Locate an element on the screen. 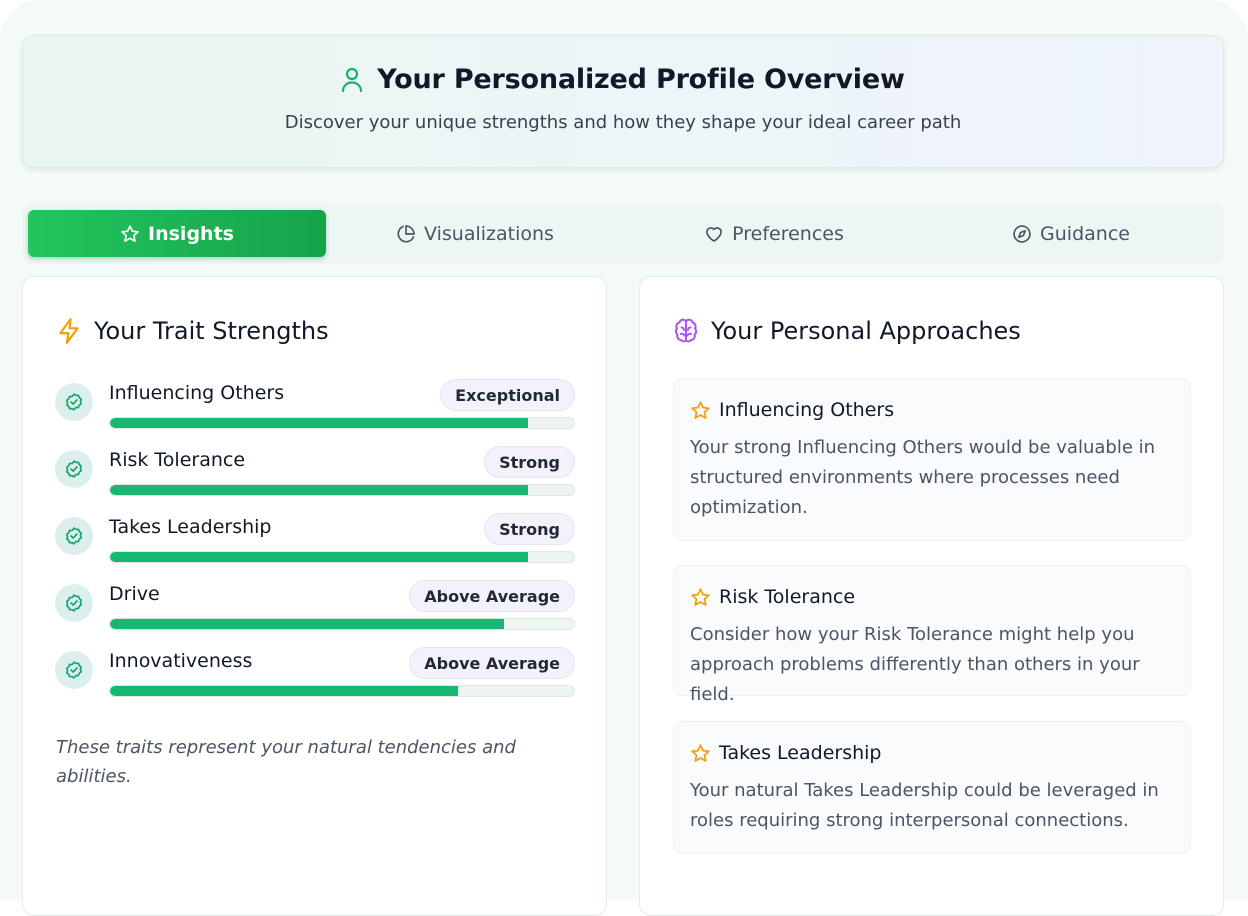  trait-name: Innovativeness is located at coordinates (181, 661).